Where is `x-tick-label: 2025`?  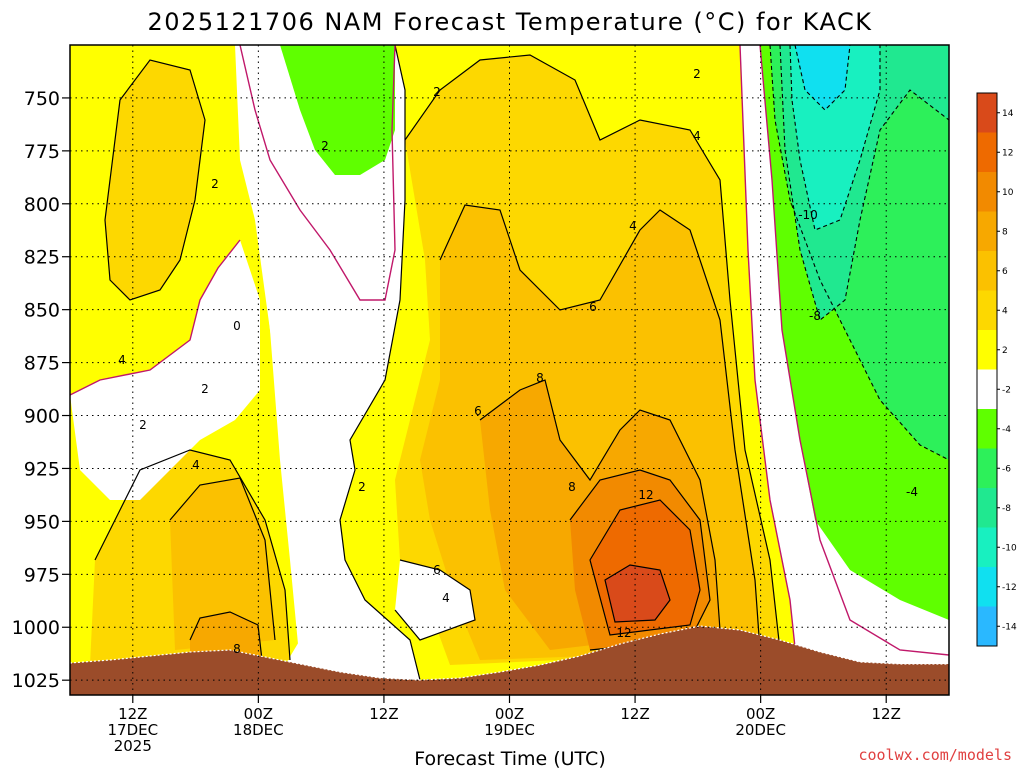
x-tick-label: 2025 is located at coordinates (133, 746).